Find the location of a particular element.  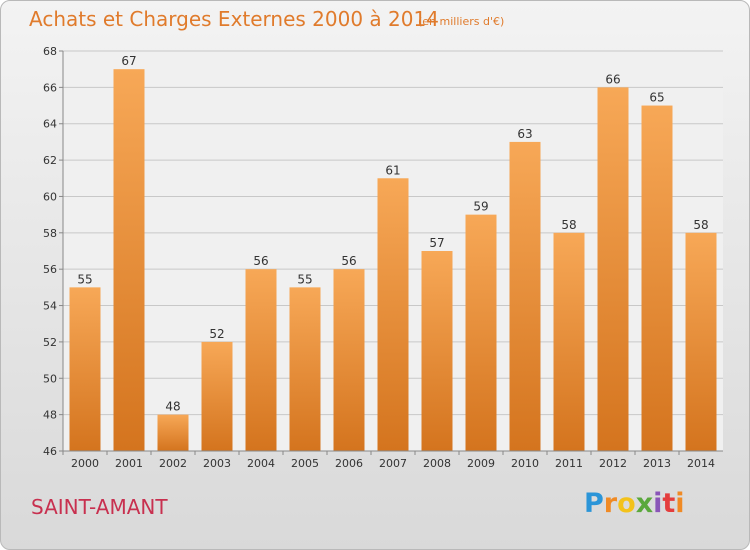

commune-name: SAINT-AMANT is located at coordinates (99, 507).